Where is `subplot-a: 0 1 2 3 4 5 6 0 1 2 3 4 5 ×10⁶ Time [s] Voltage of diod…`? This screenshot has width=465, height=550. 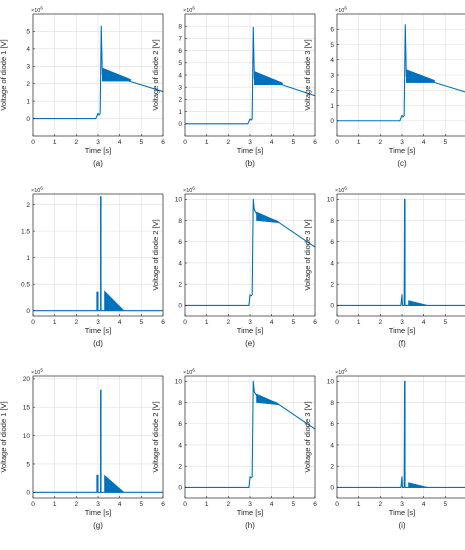
subplot-a: 0 1 2 3 4 5 6 0 1 2 3 4 5 ×10⁶ Time [s] Voltage of diod… is located at coordinates (82, 87).